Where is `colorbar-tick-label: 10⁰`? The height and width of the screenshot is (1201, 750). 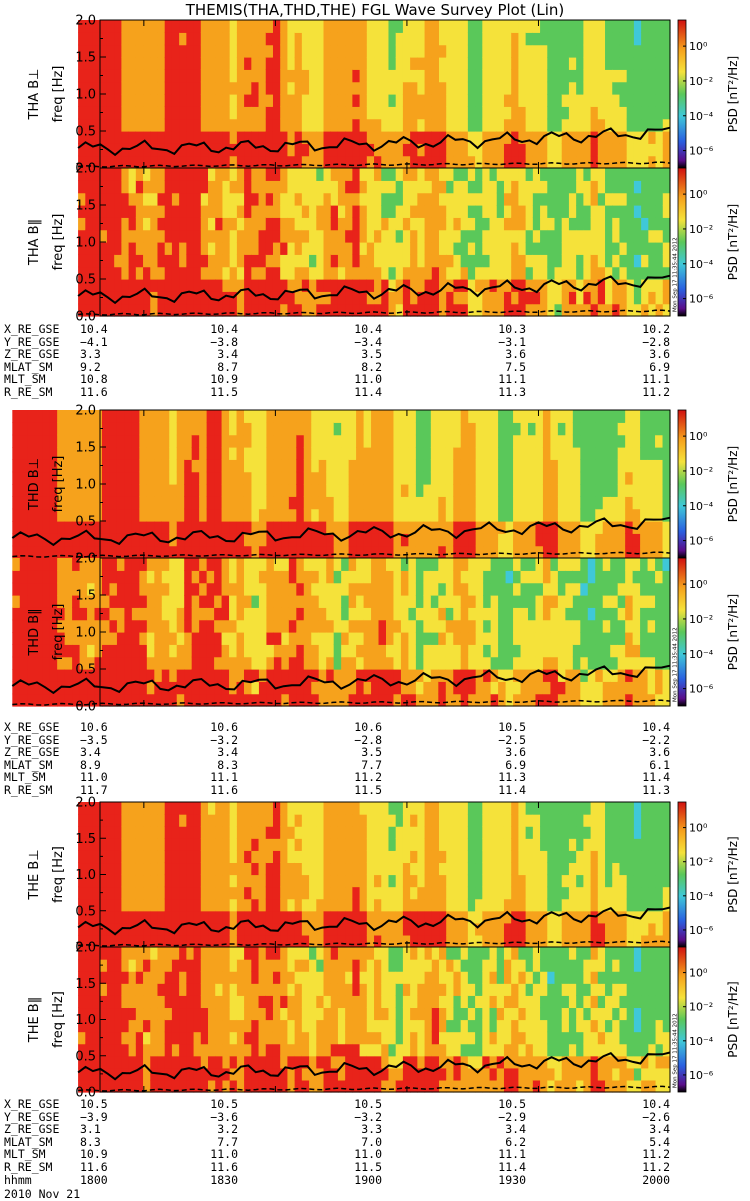
colorbar-tick-label: 10⁰ is located at coordinates (698, 584).